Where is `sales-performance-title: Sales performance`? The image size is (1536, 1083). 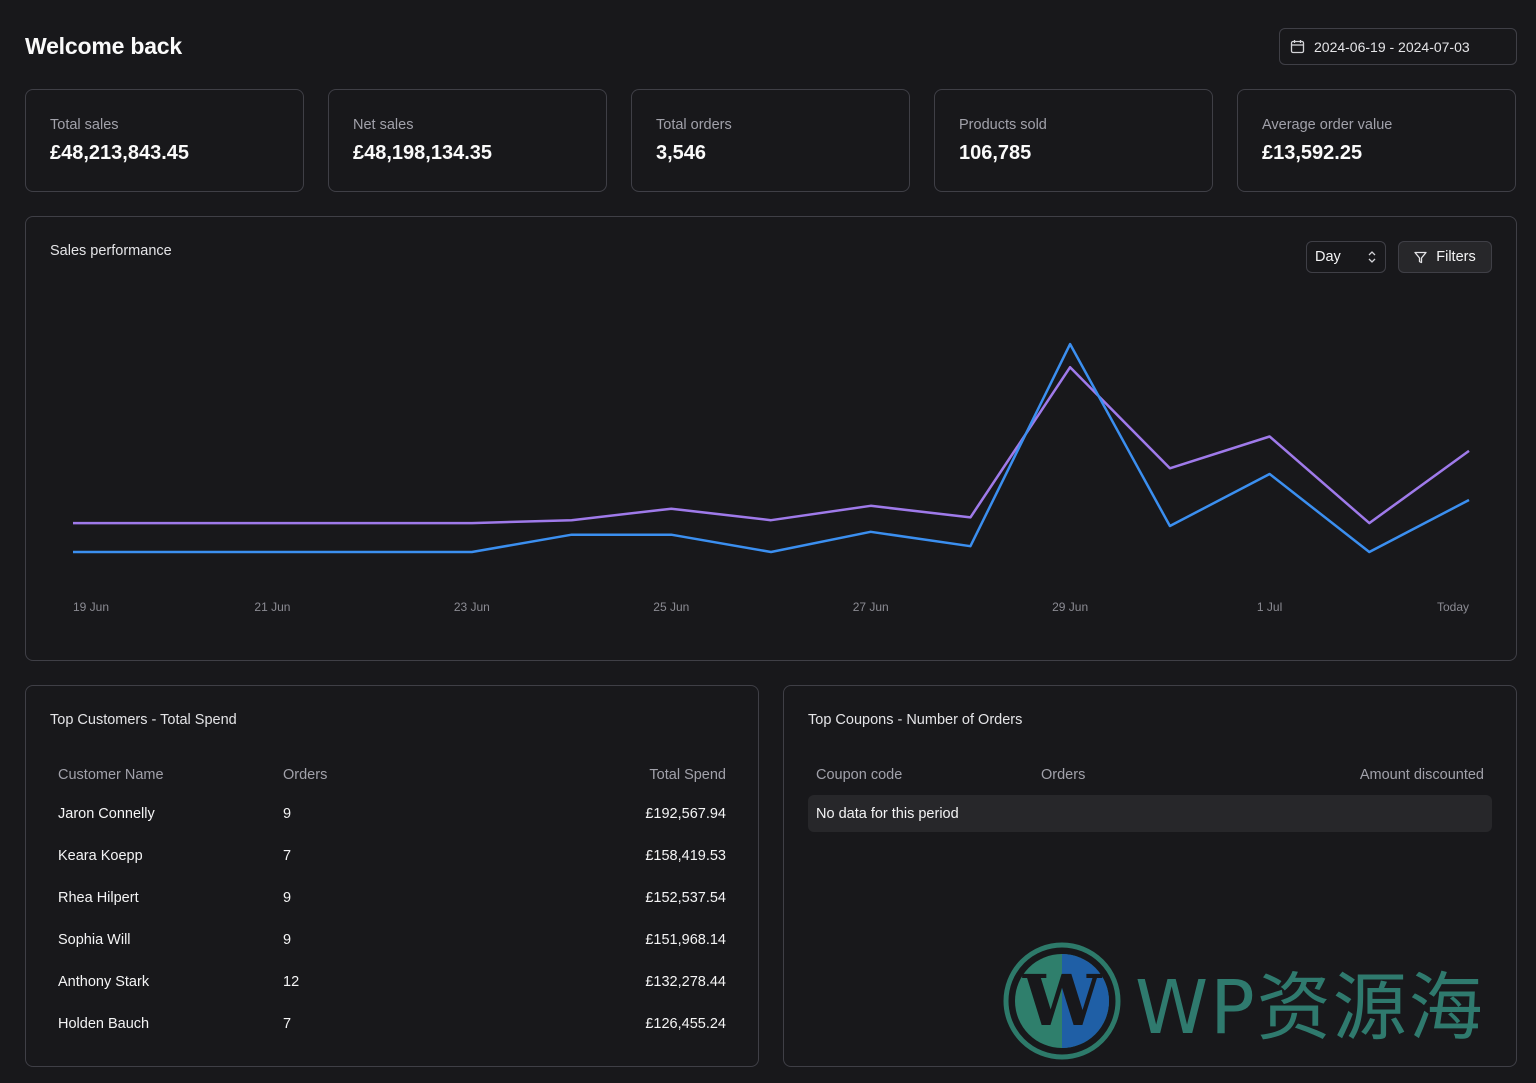 sales-performance-title: Sales performance is located at coordinates (111, 251).